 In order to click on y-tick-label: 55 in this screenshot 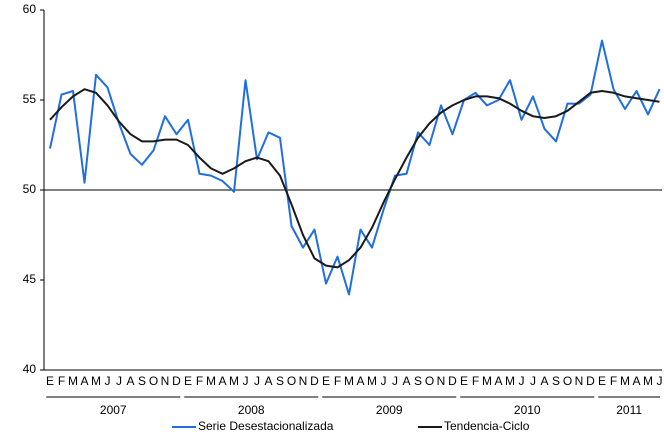, I will do `click(30, 99)`.